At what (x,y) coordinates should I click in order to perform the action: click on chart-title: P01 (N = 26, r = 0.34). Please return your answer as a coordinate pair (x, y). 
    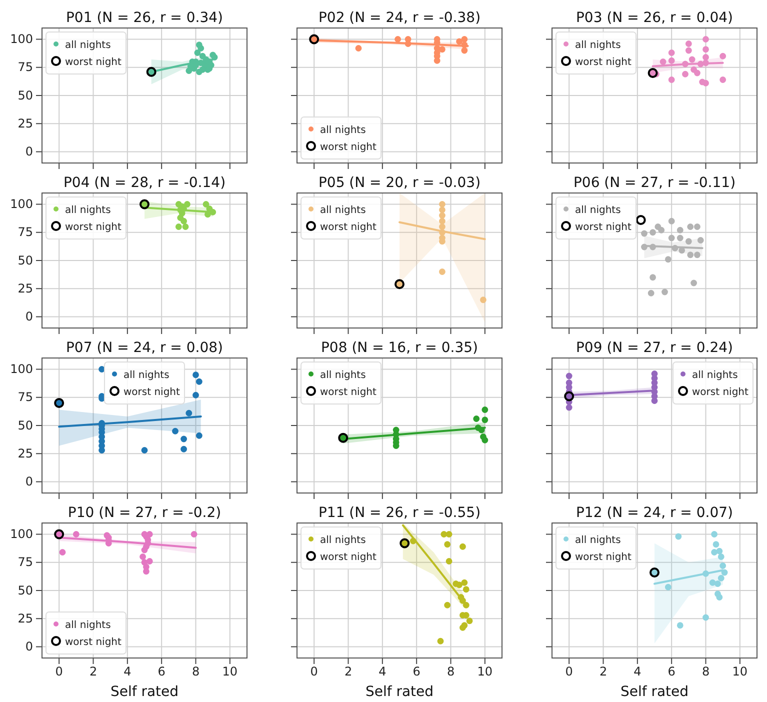
    Looking at the image, I should click on (145, 18).